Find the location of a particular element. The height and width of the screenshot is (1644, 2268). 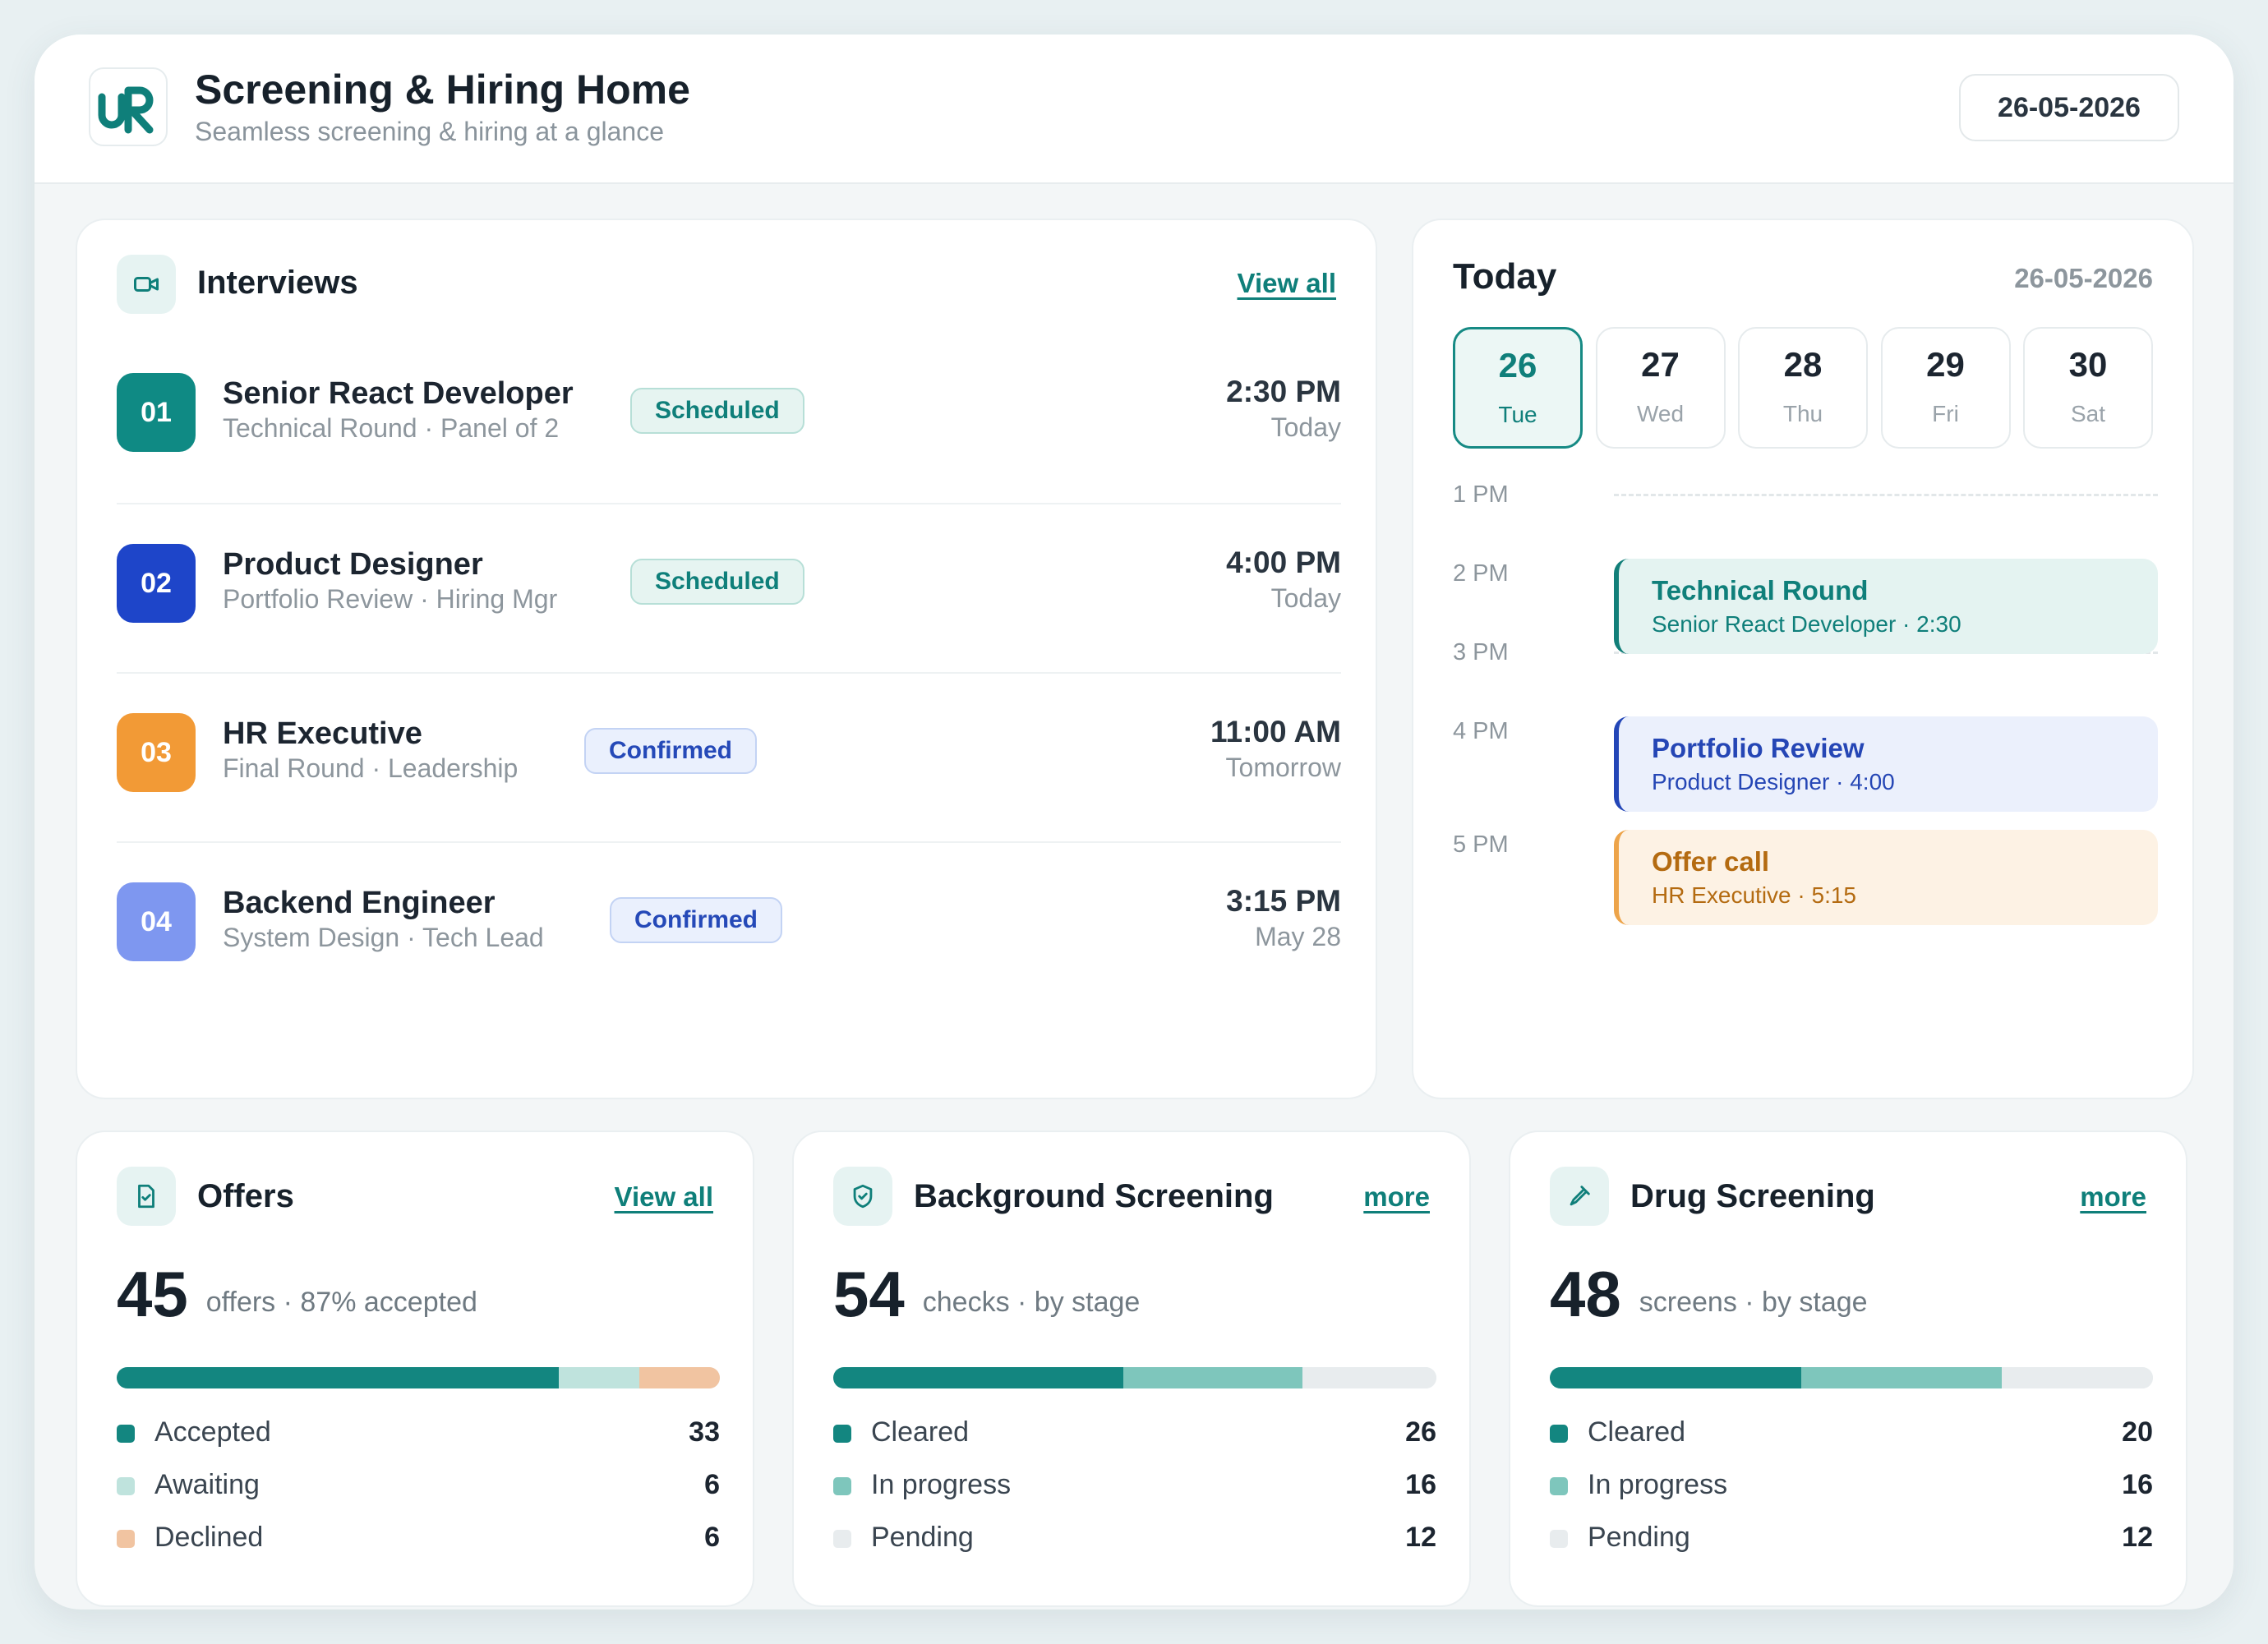

day-number: 28 is located at coordinates (1803, 365).